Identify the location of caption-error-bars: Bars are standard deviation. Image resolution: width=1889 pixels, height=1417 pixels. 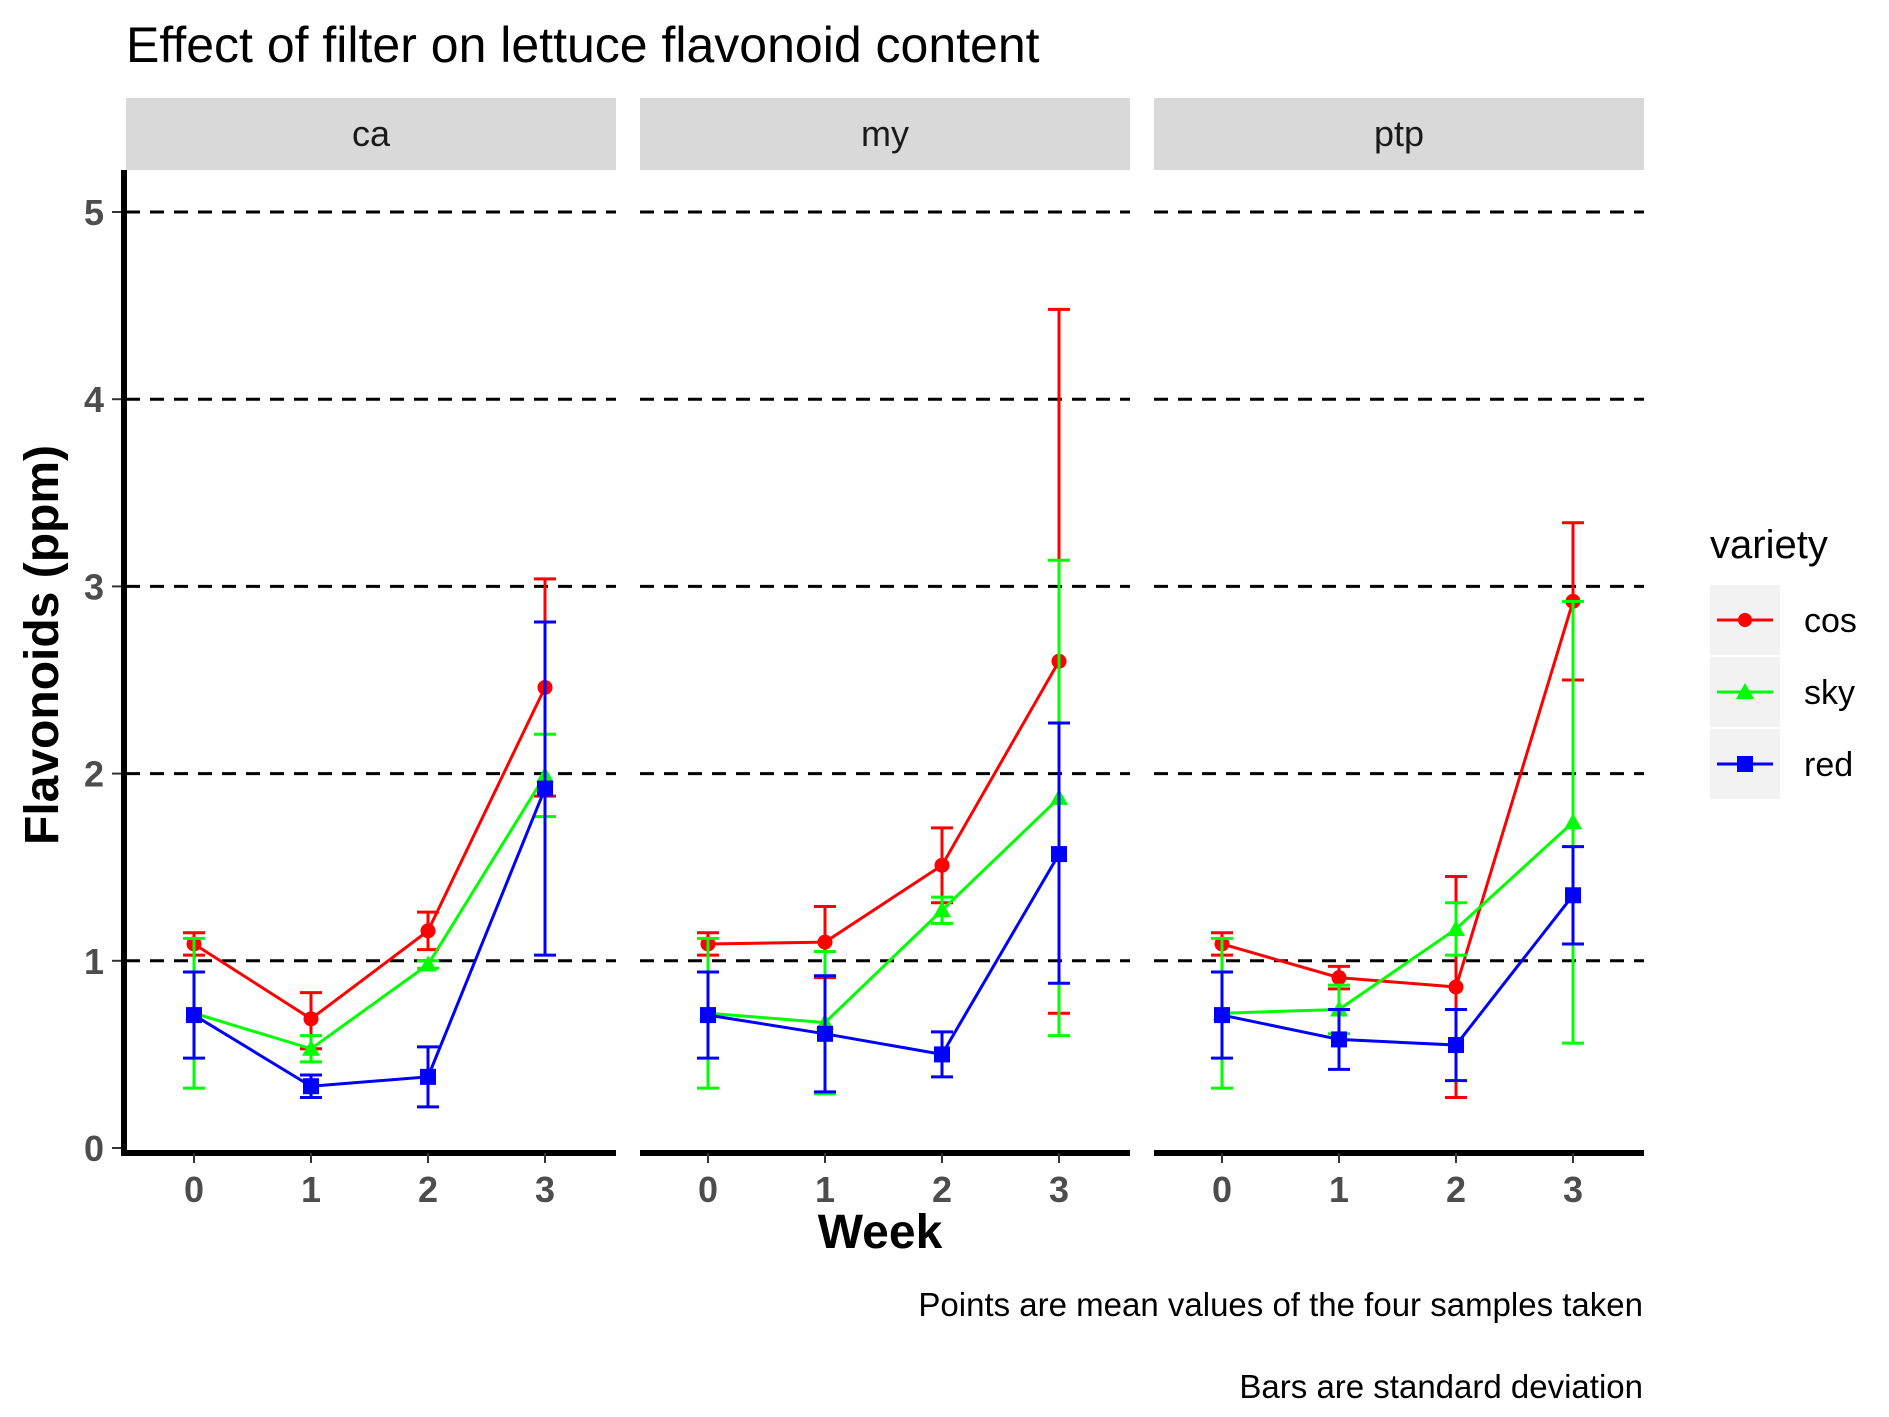
(1441, 1386).